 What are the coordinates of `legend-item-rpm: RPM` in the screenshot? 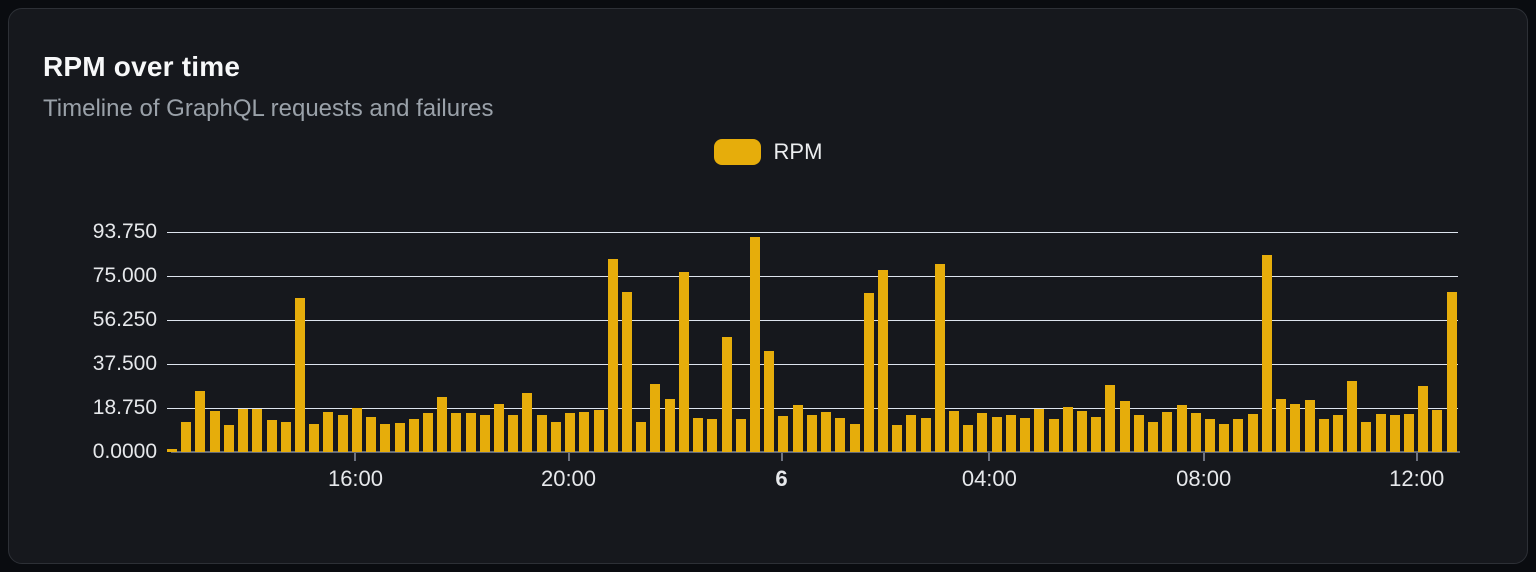 It's located at (768, 152).